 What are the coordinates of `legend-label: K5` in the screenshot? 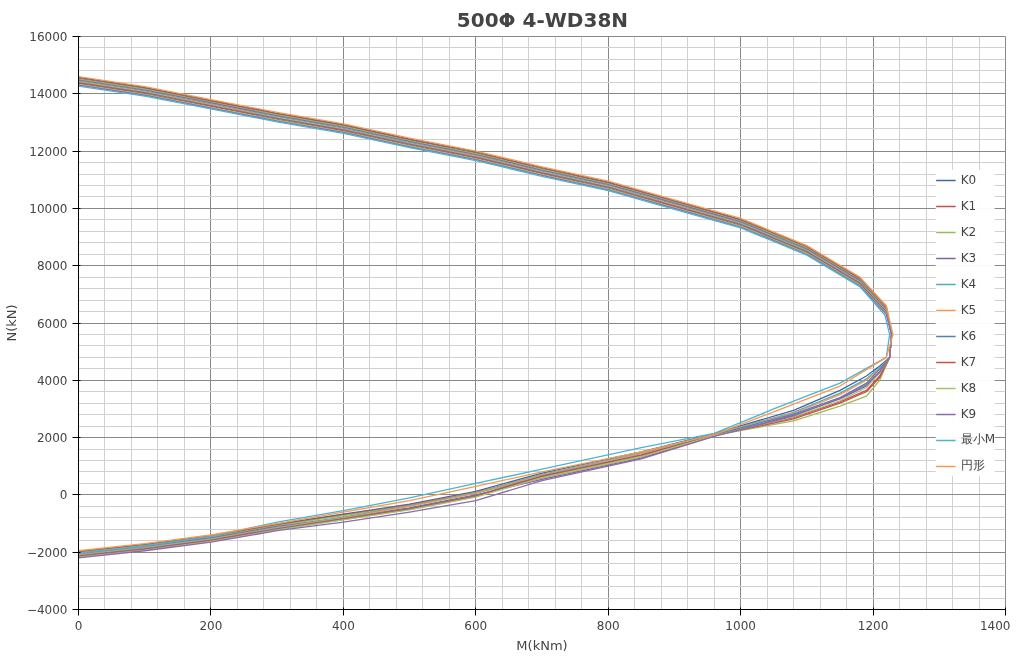 It's located at (969, 309).